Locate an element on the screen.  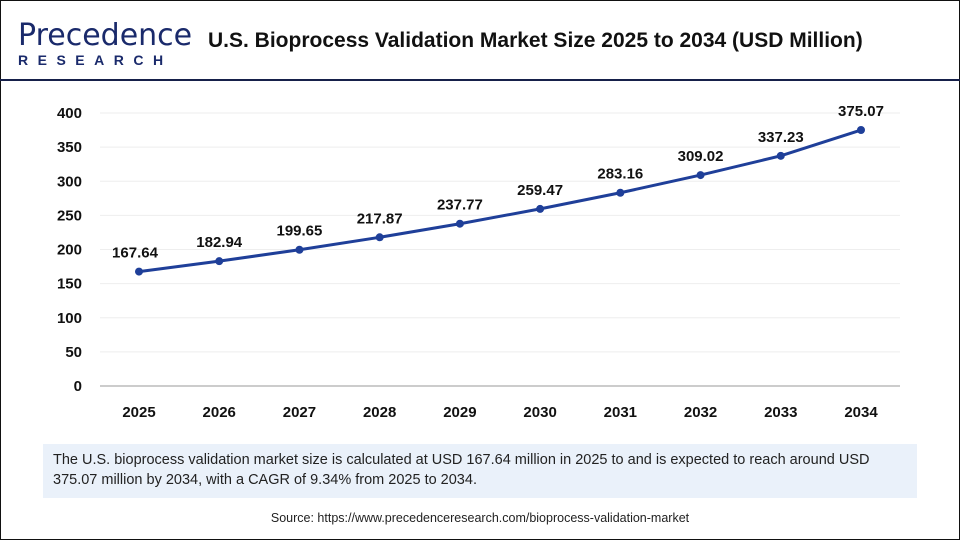
x-tick-label: 2026 is located at coordinates (219, 412).